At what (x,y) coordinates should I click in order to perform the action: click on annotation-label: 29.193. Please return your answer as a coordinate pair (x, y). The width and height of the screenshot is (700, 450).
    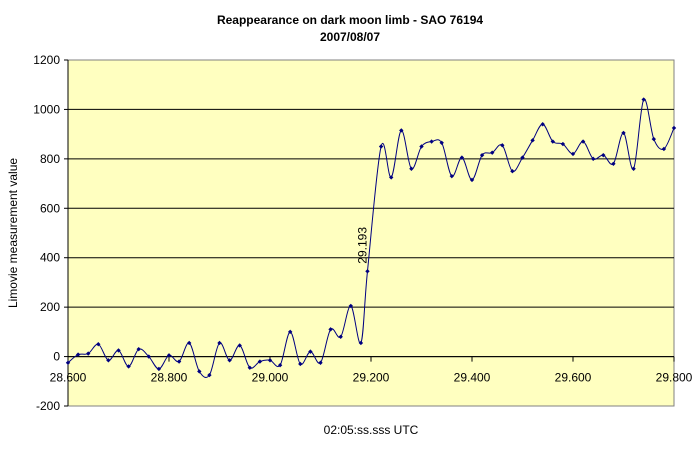
    Looking at the image, I should click on (362, 245).